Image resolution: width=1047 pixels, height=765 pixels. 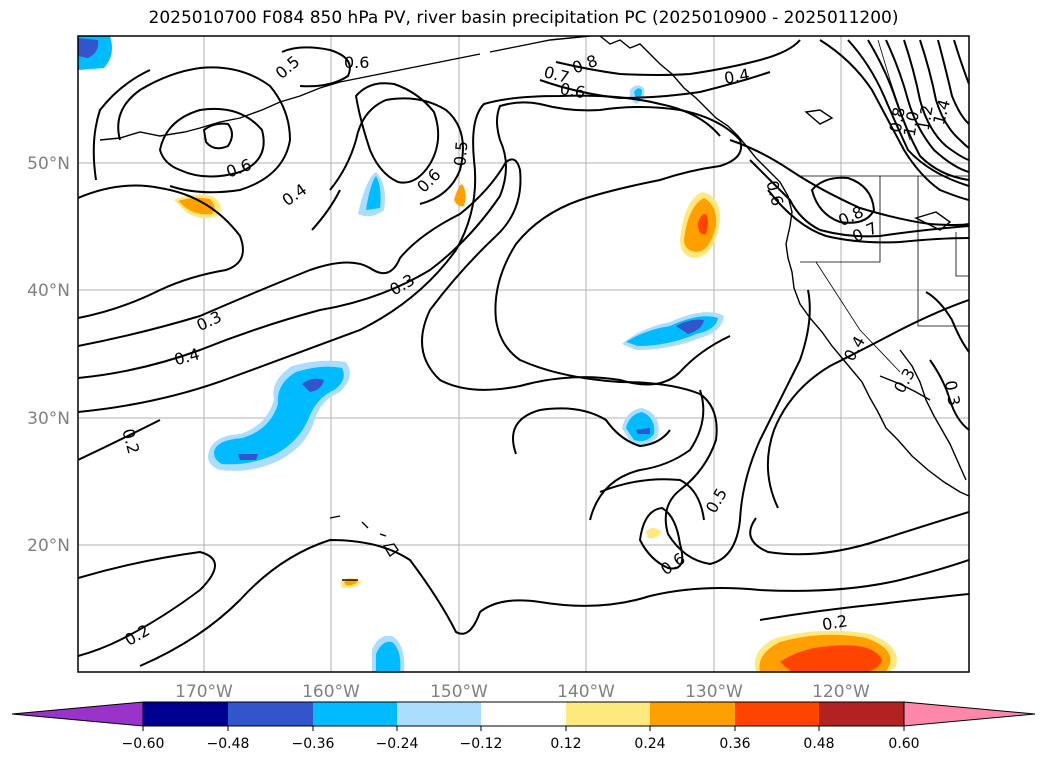 I want to click on contour-label: 0.8, so click(x=897, y=120).